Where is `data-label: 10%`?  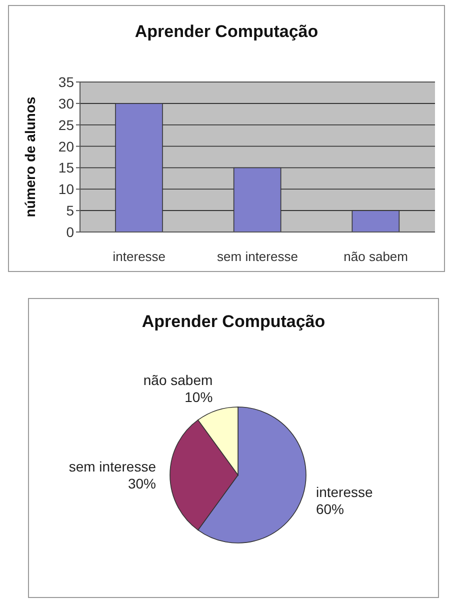 data-label: 10% is located at coordinates (198, 397).